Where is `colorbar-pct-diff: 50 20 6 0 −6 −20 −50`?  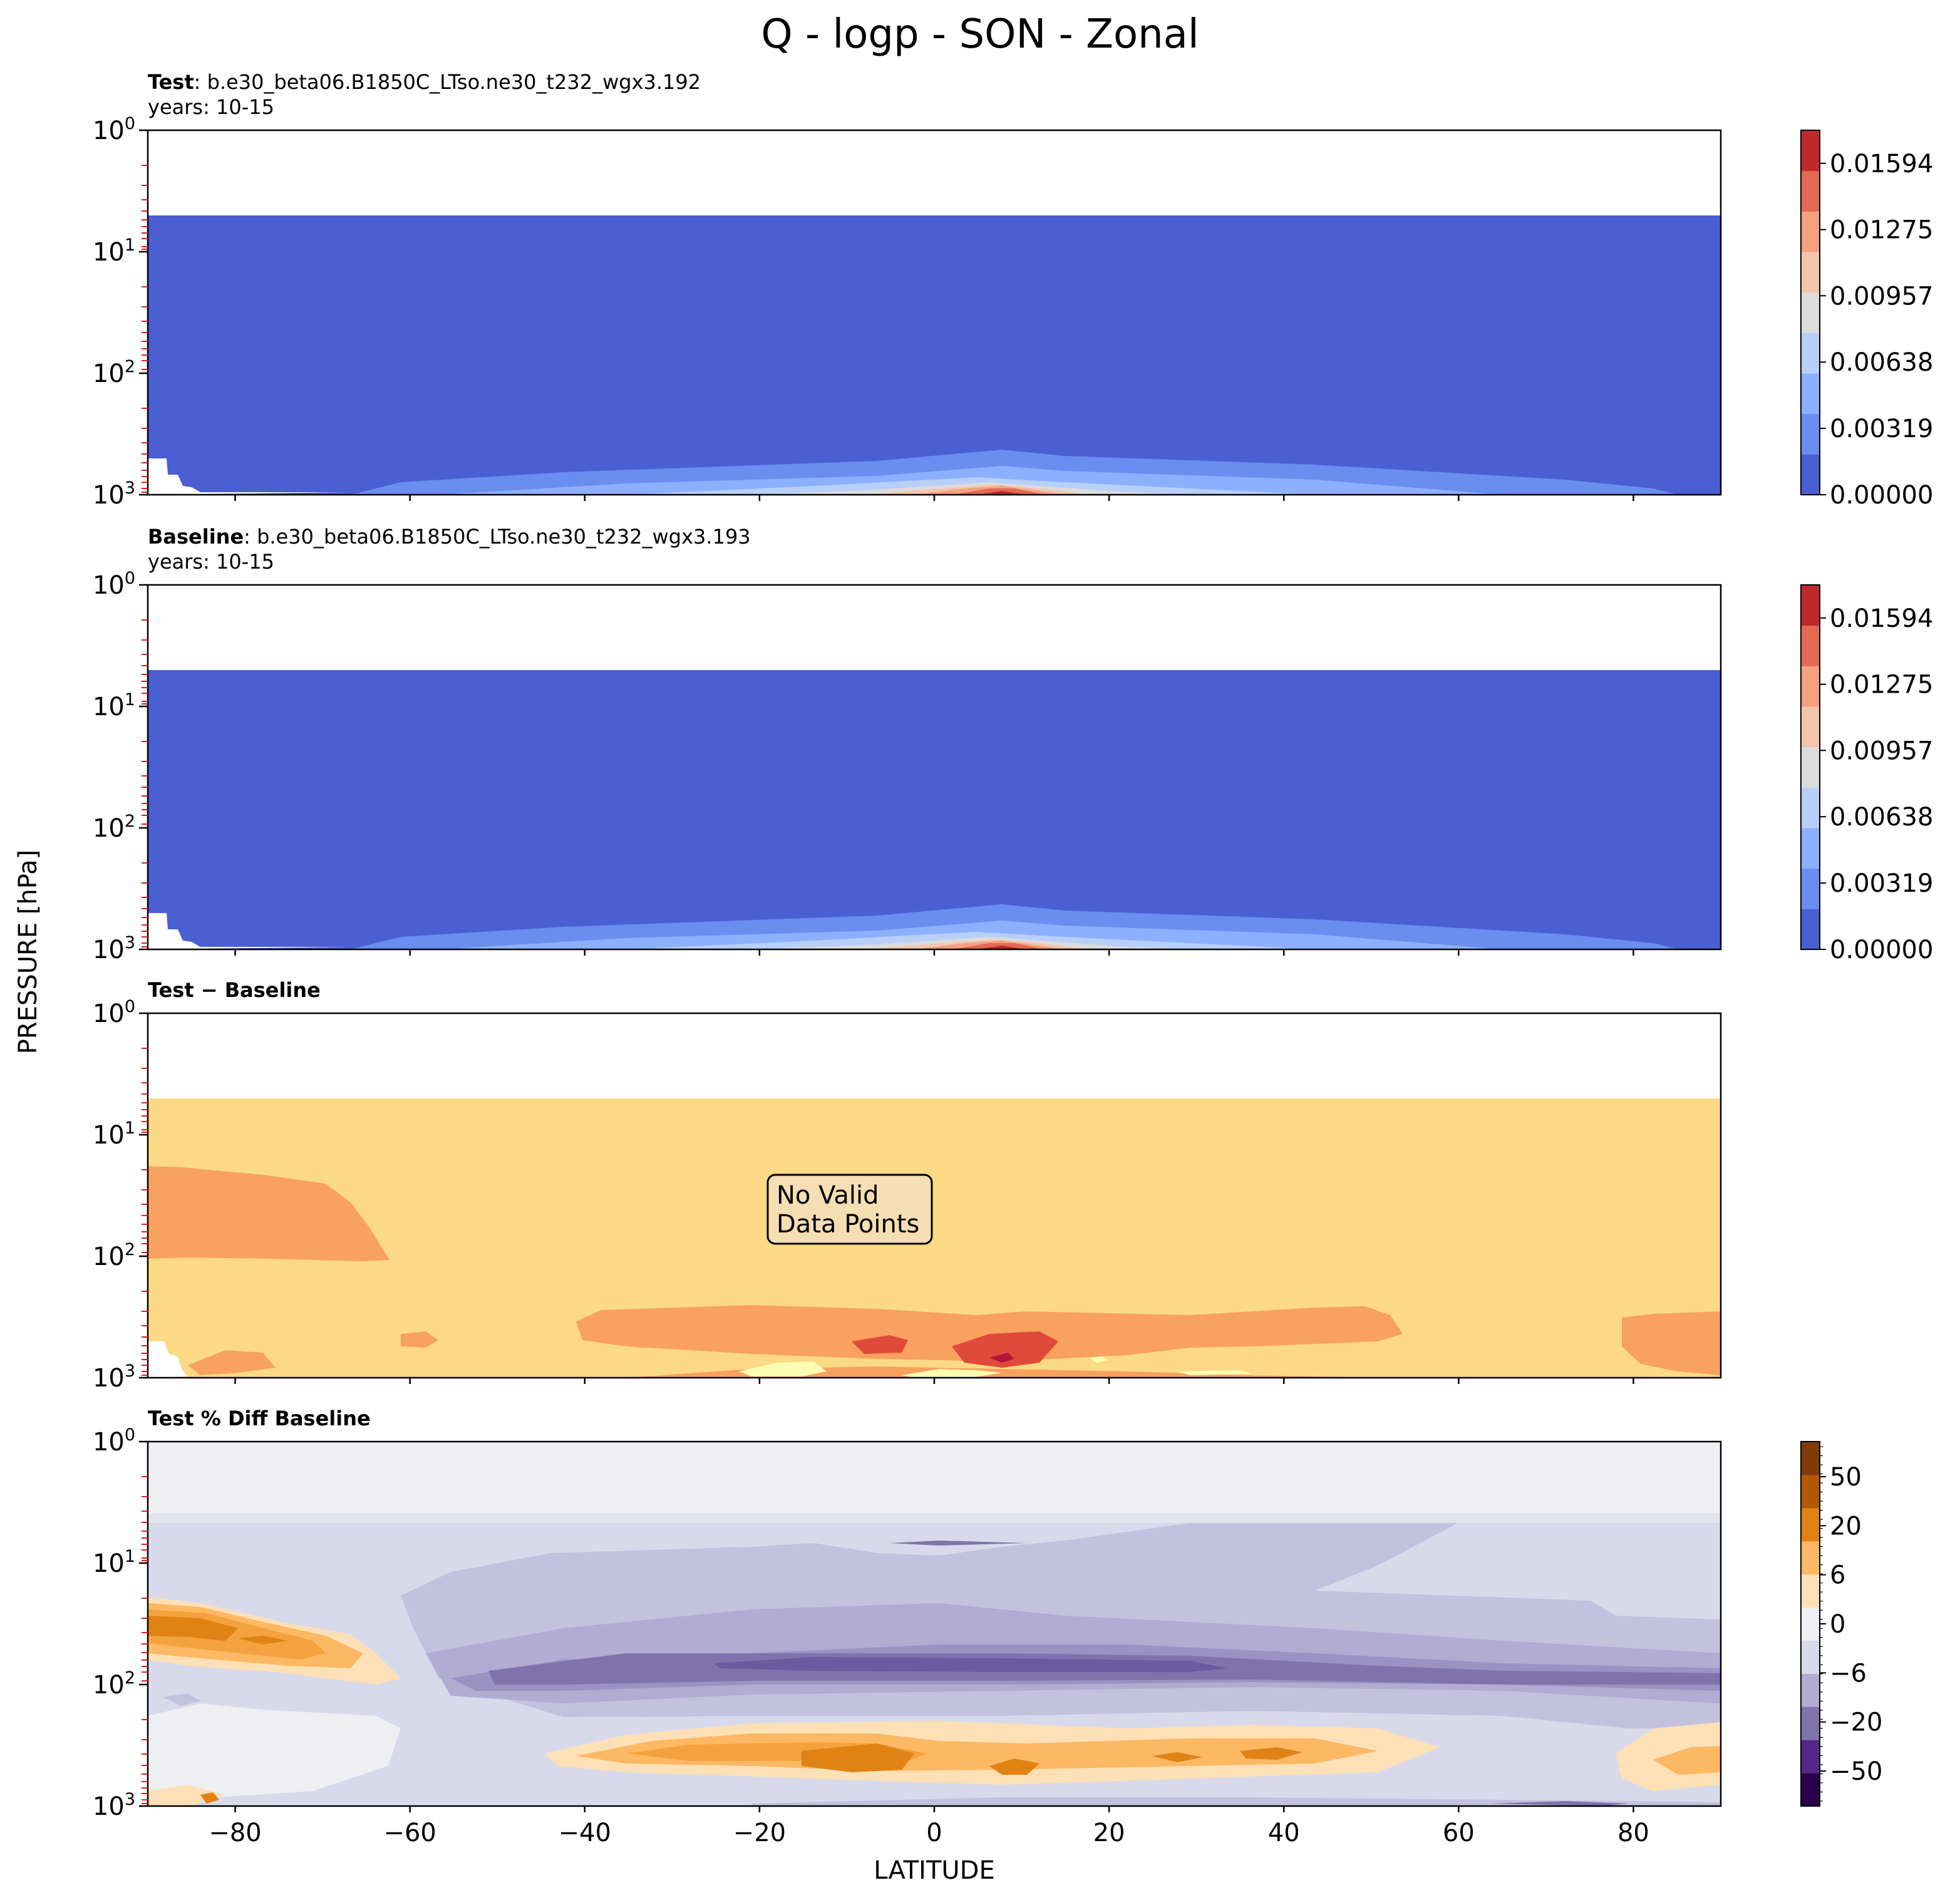 colorbar-pct-diff: 50 20 6 0 −6 −20 −50 is located at coordinates (1841, 1624).